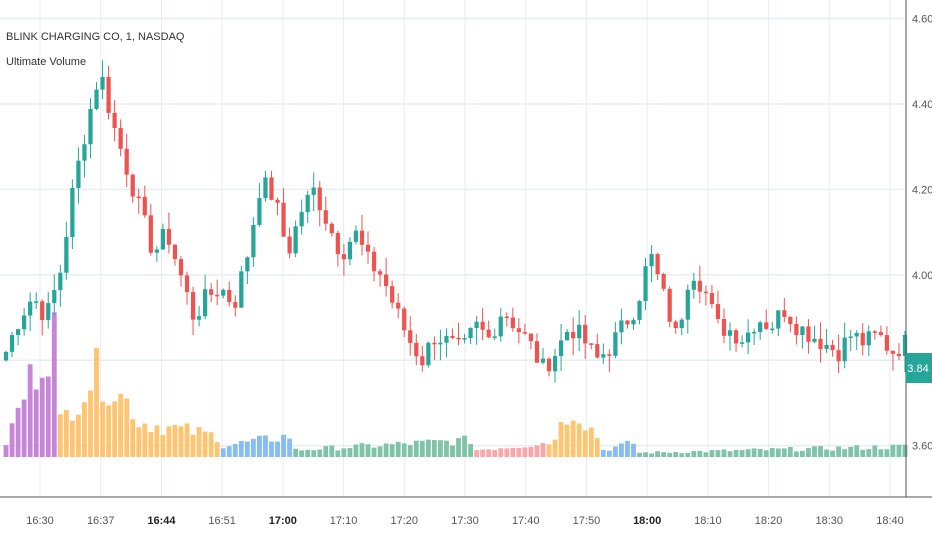  I want to click on y-tick-label: 4.60, so click(922, 20).